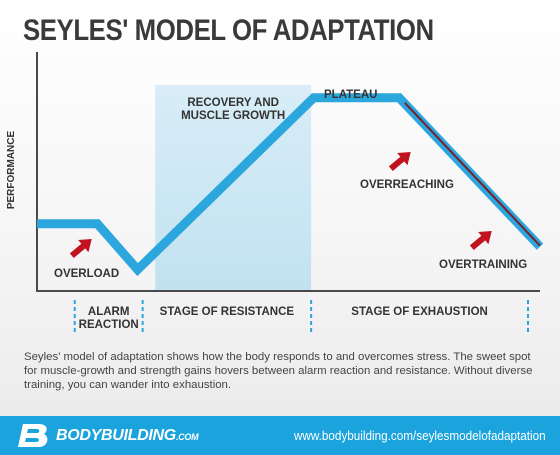  Describe the element at coordinates (127, 435) in the screenshot. I see `brand-name: BODYBUILDING.COM` at that location.